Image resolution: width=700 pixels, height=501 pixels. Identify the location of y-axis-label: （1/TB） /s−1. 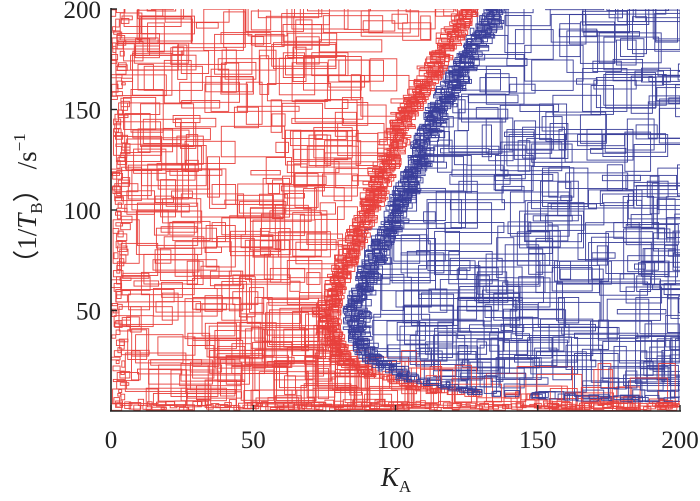
(28, 205).